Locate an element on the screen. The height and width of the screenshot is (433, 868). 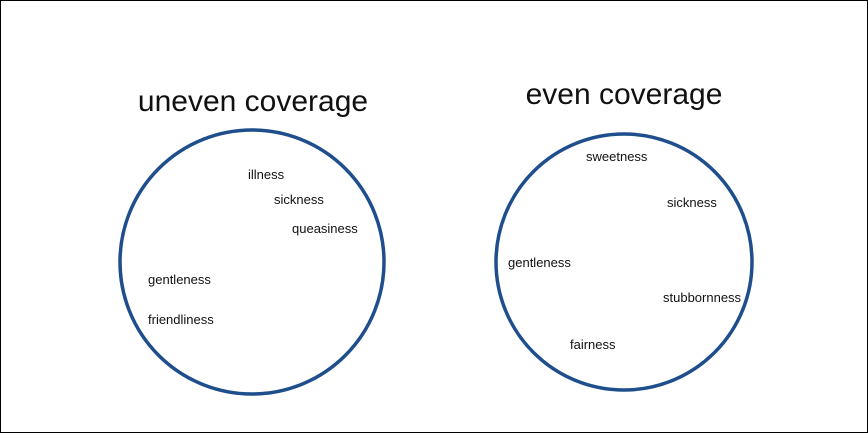
word-stubbornness: stubbornness is located at coordinates (702, 297).